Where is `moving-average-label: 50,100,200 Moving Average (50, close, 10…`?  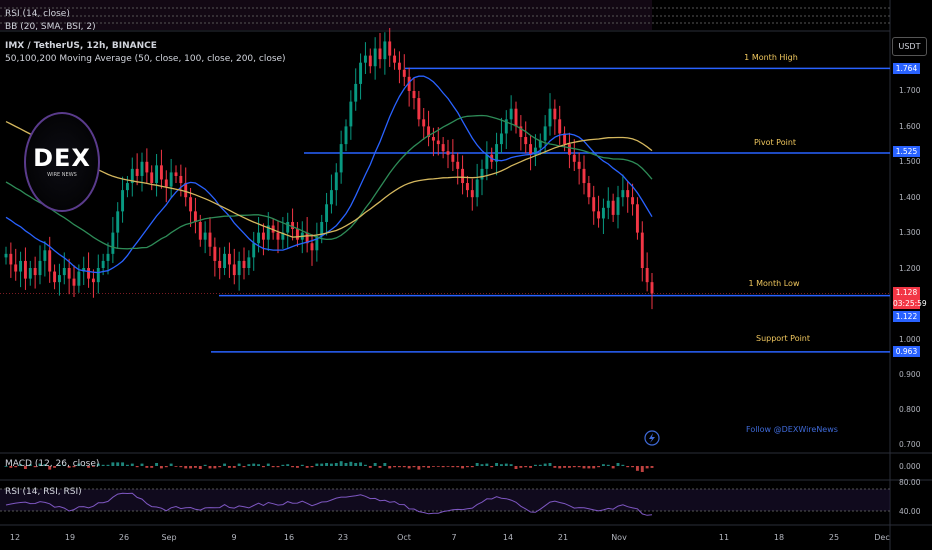
moving-average-label: 50,100,200 Moving Average (50, close, 10… is located at coordinates (145, 59).